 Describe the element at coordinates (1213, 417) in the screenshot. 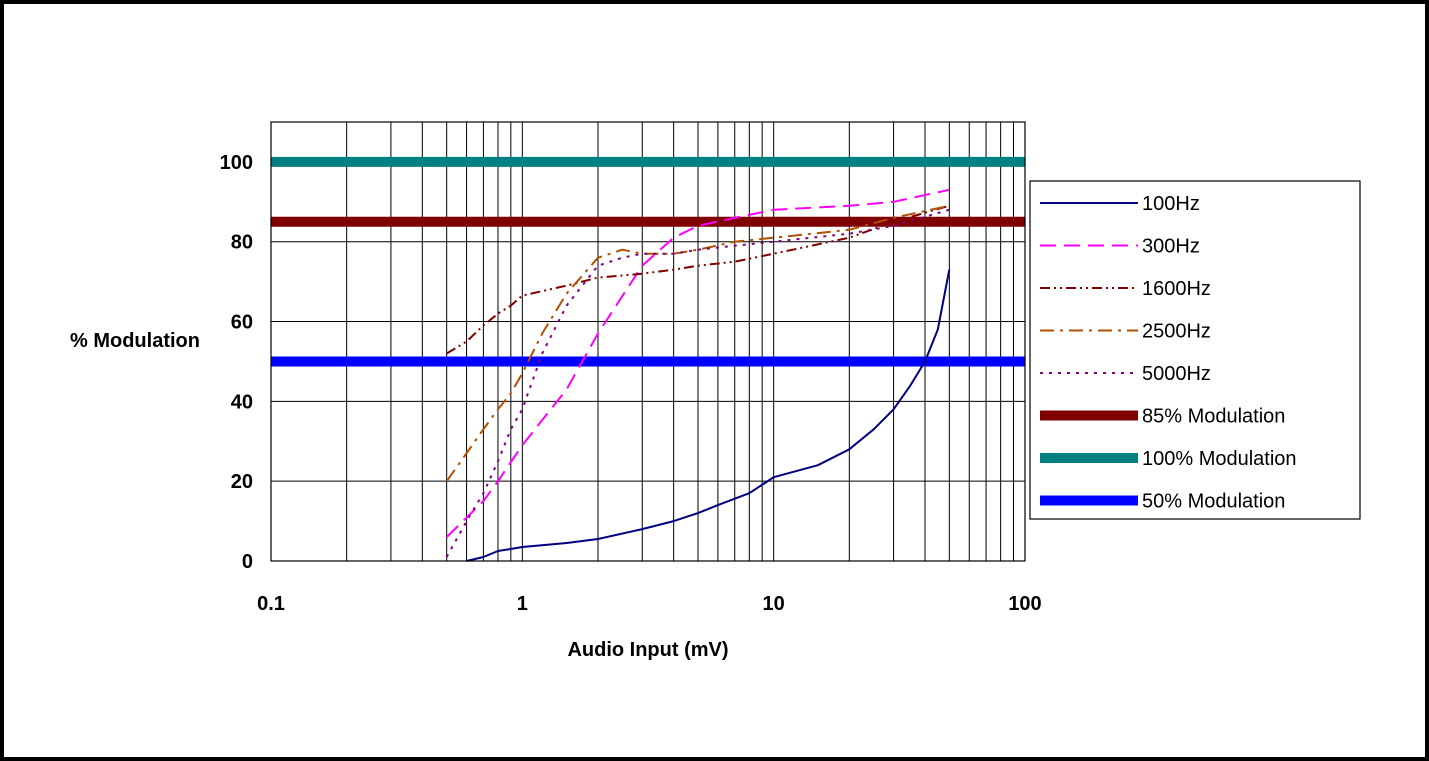

I see `legend-label: 85% Modulation` at that location.